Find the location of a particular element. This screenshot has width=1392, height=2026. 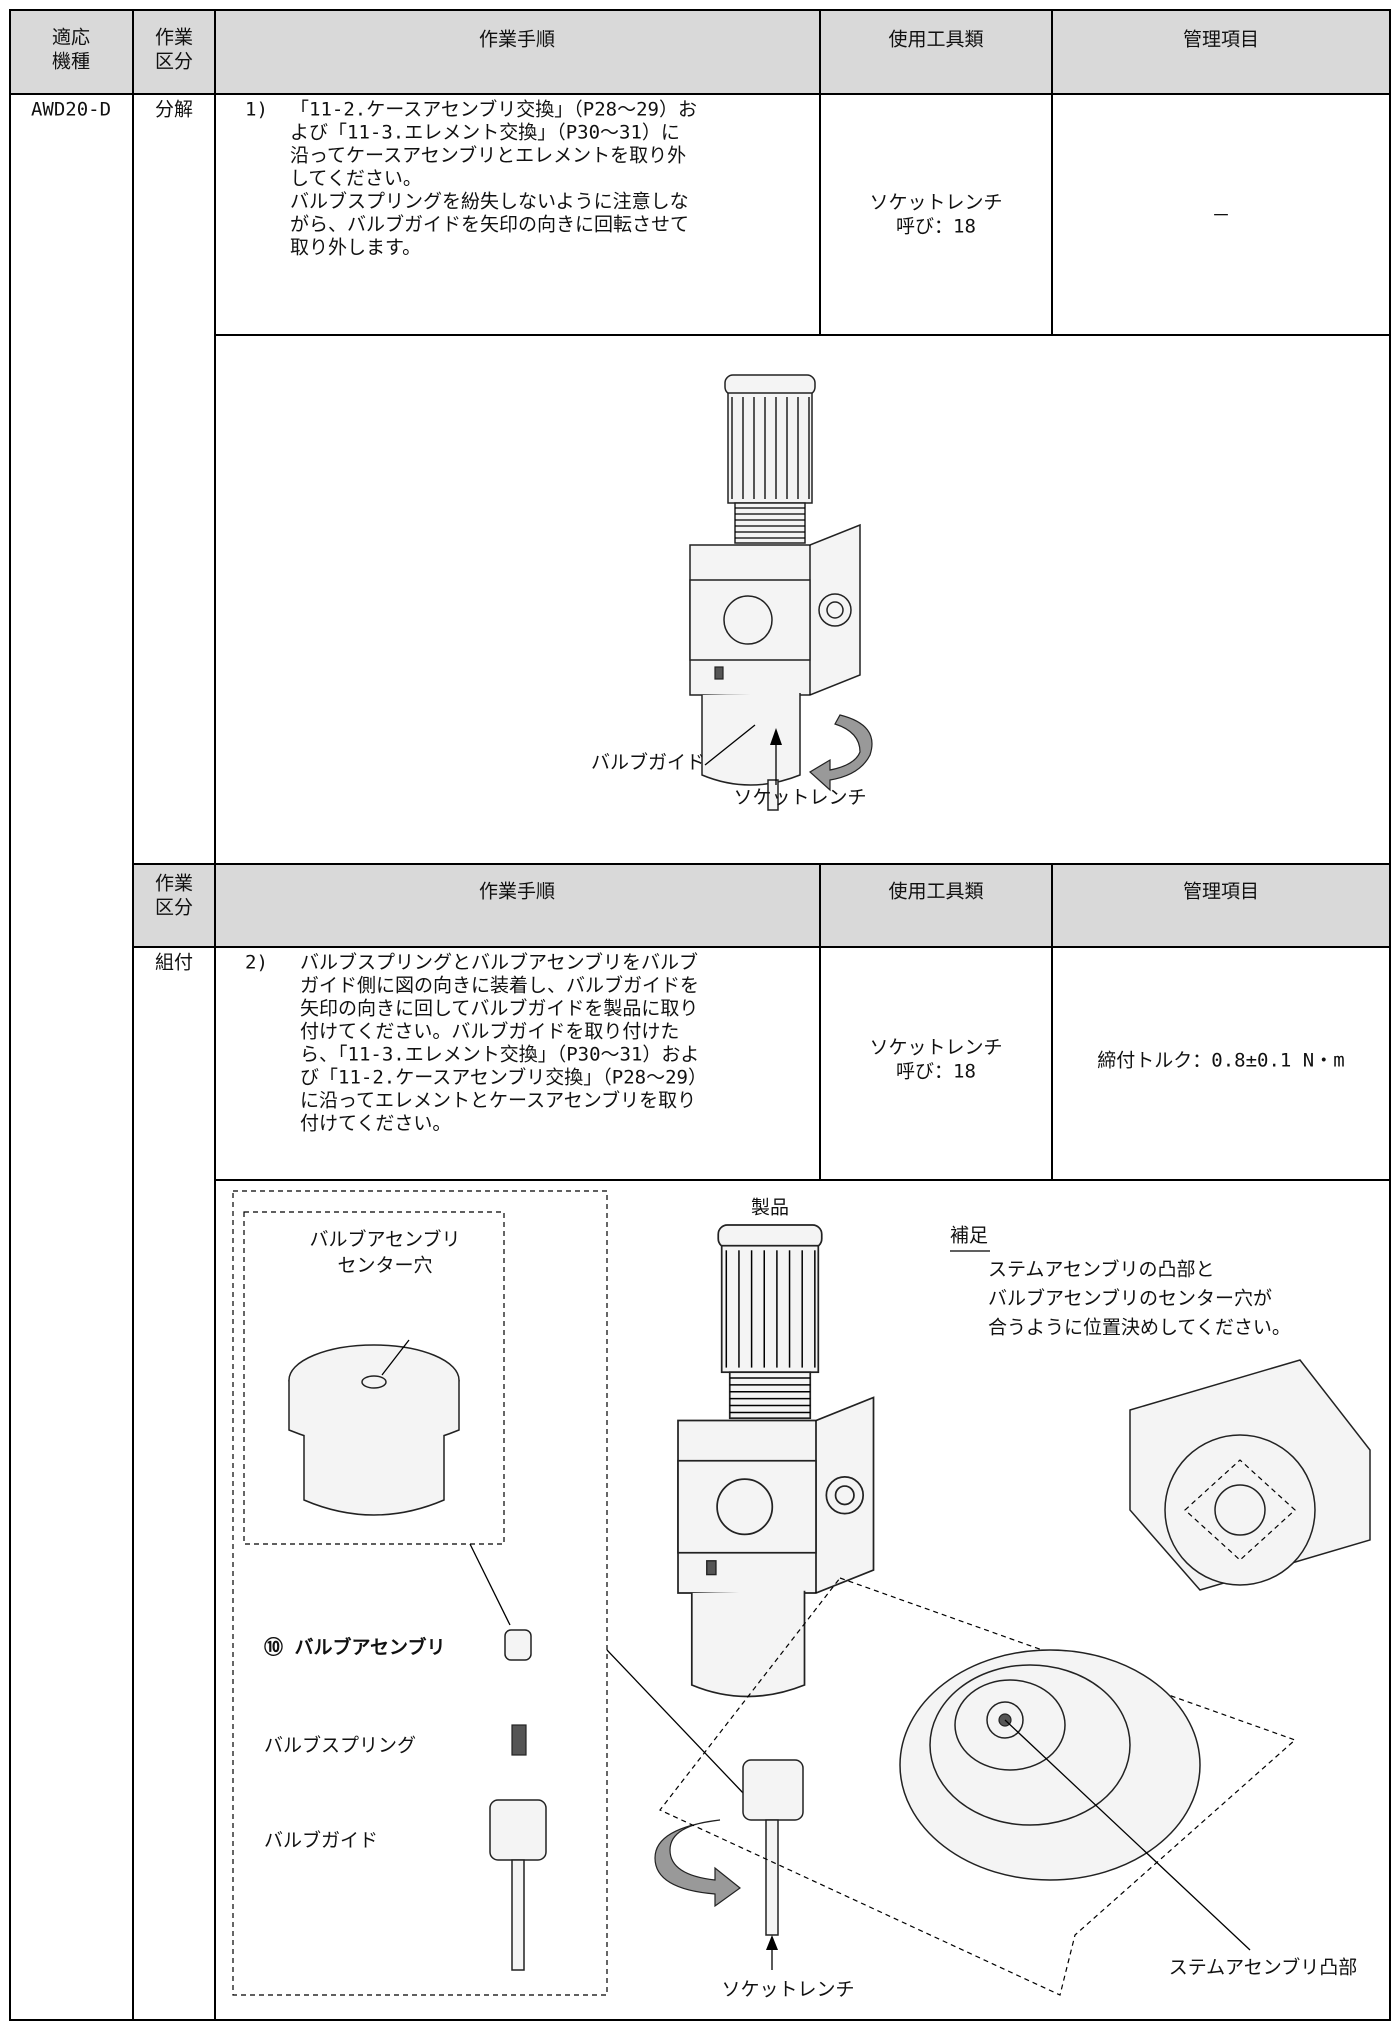

note-title: 補足 is located at coordinates (969, 1236).